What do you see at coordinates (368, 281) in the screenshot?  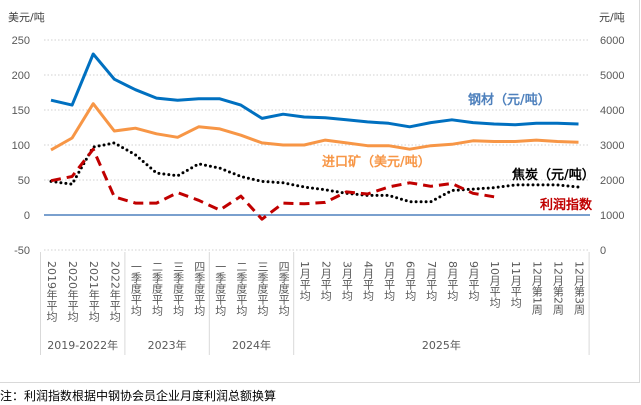 I see `category-label: 4月平均` at bounding box center [368, 281].